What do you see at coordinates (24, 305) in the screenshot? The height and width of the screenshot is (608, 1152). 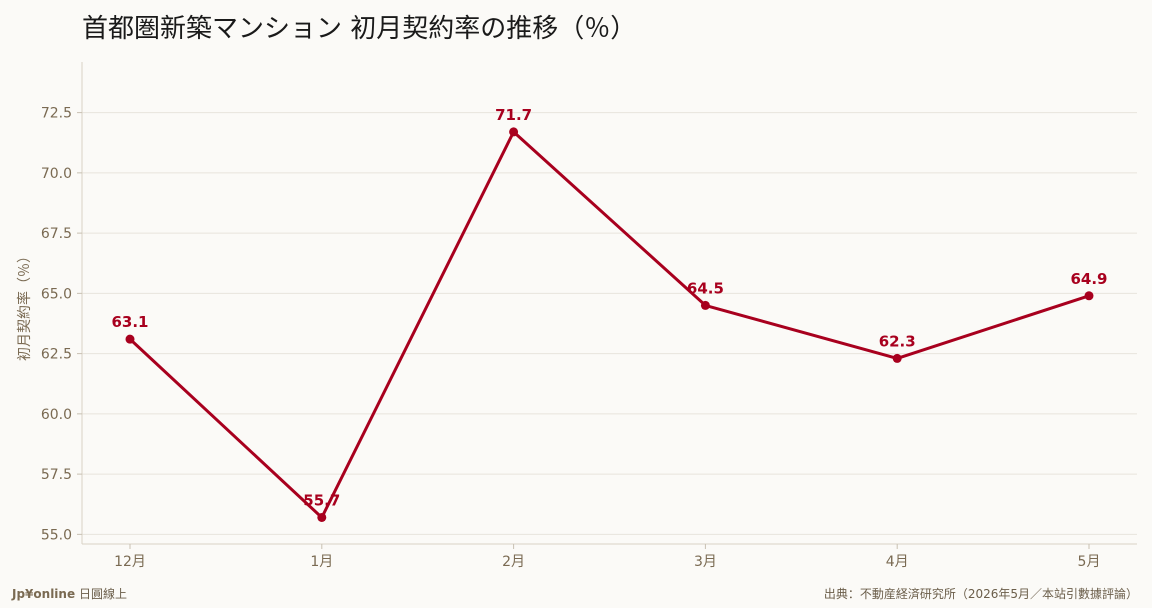 I see `y-axis-label: 初月契約率（％）` at bounding box center [24, 305].